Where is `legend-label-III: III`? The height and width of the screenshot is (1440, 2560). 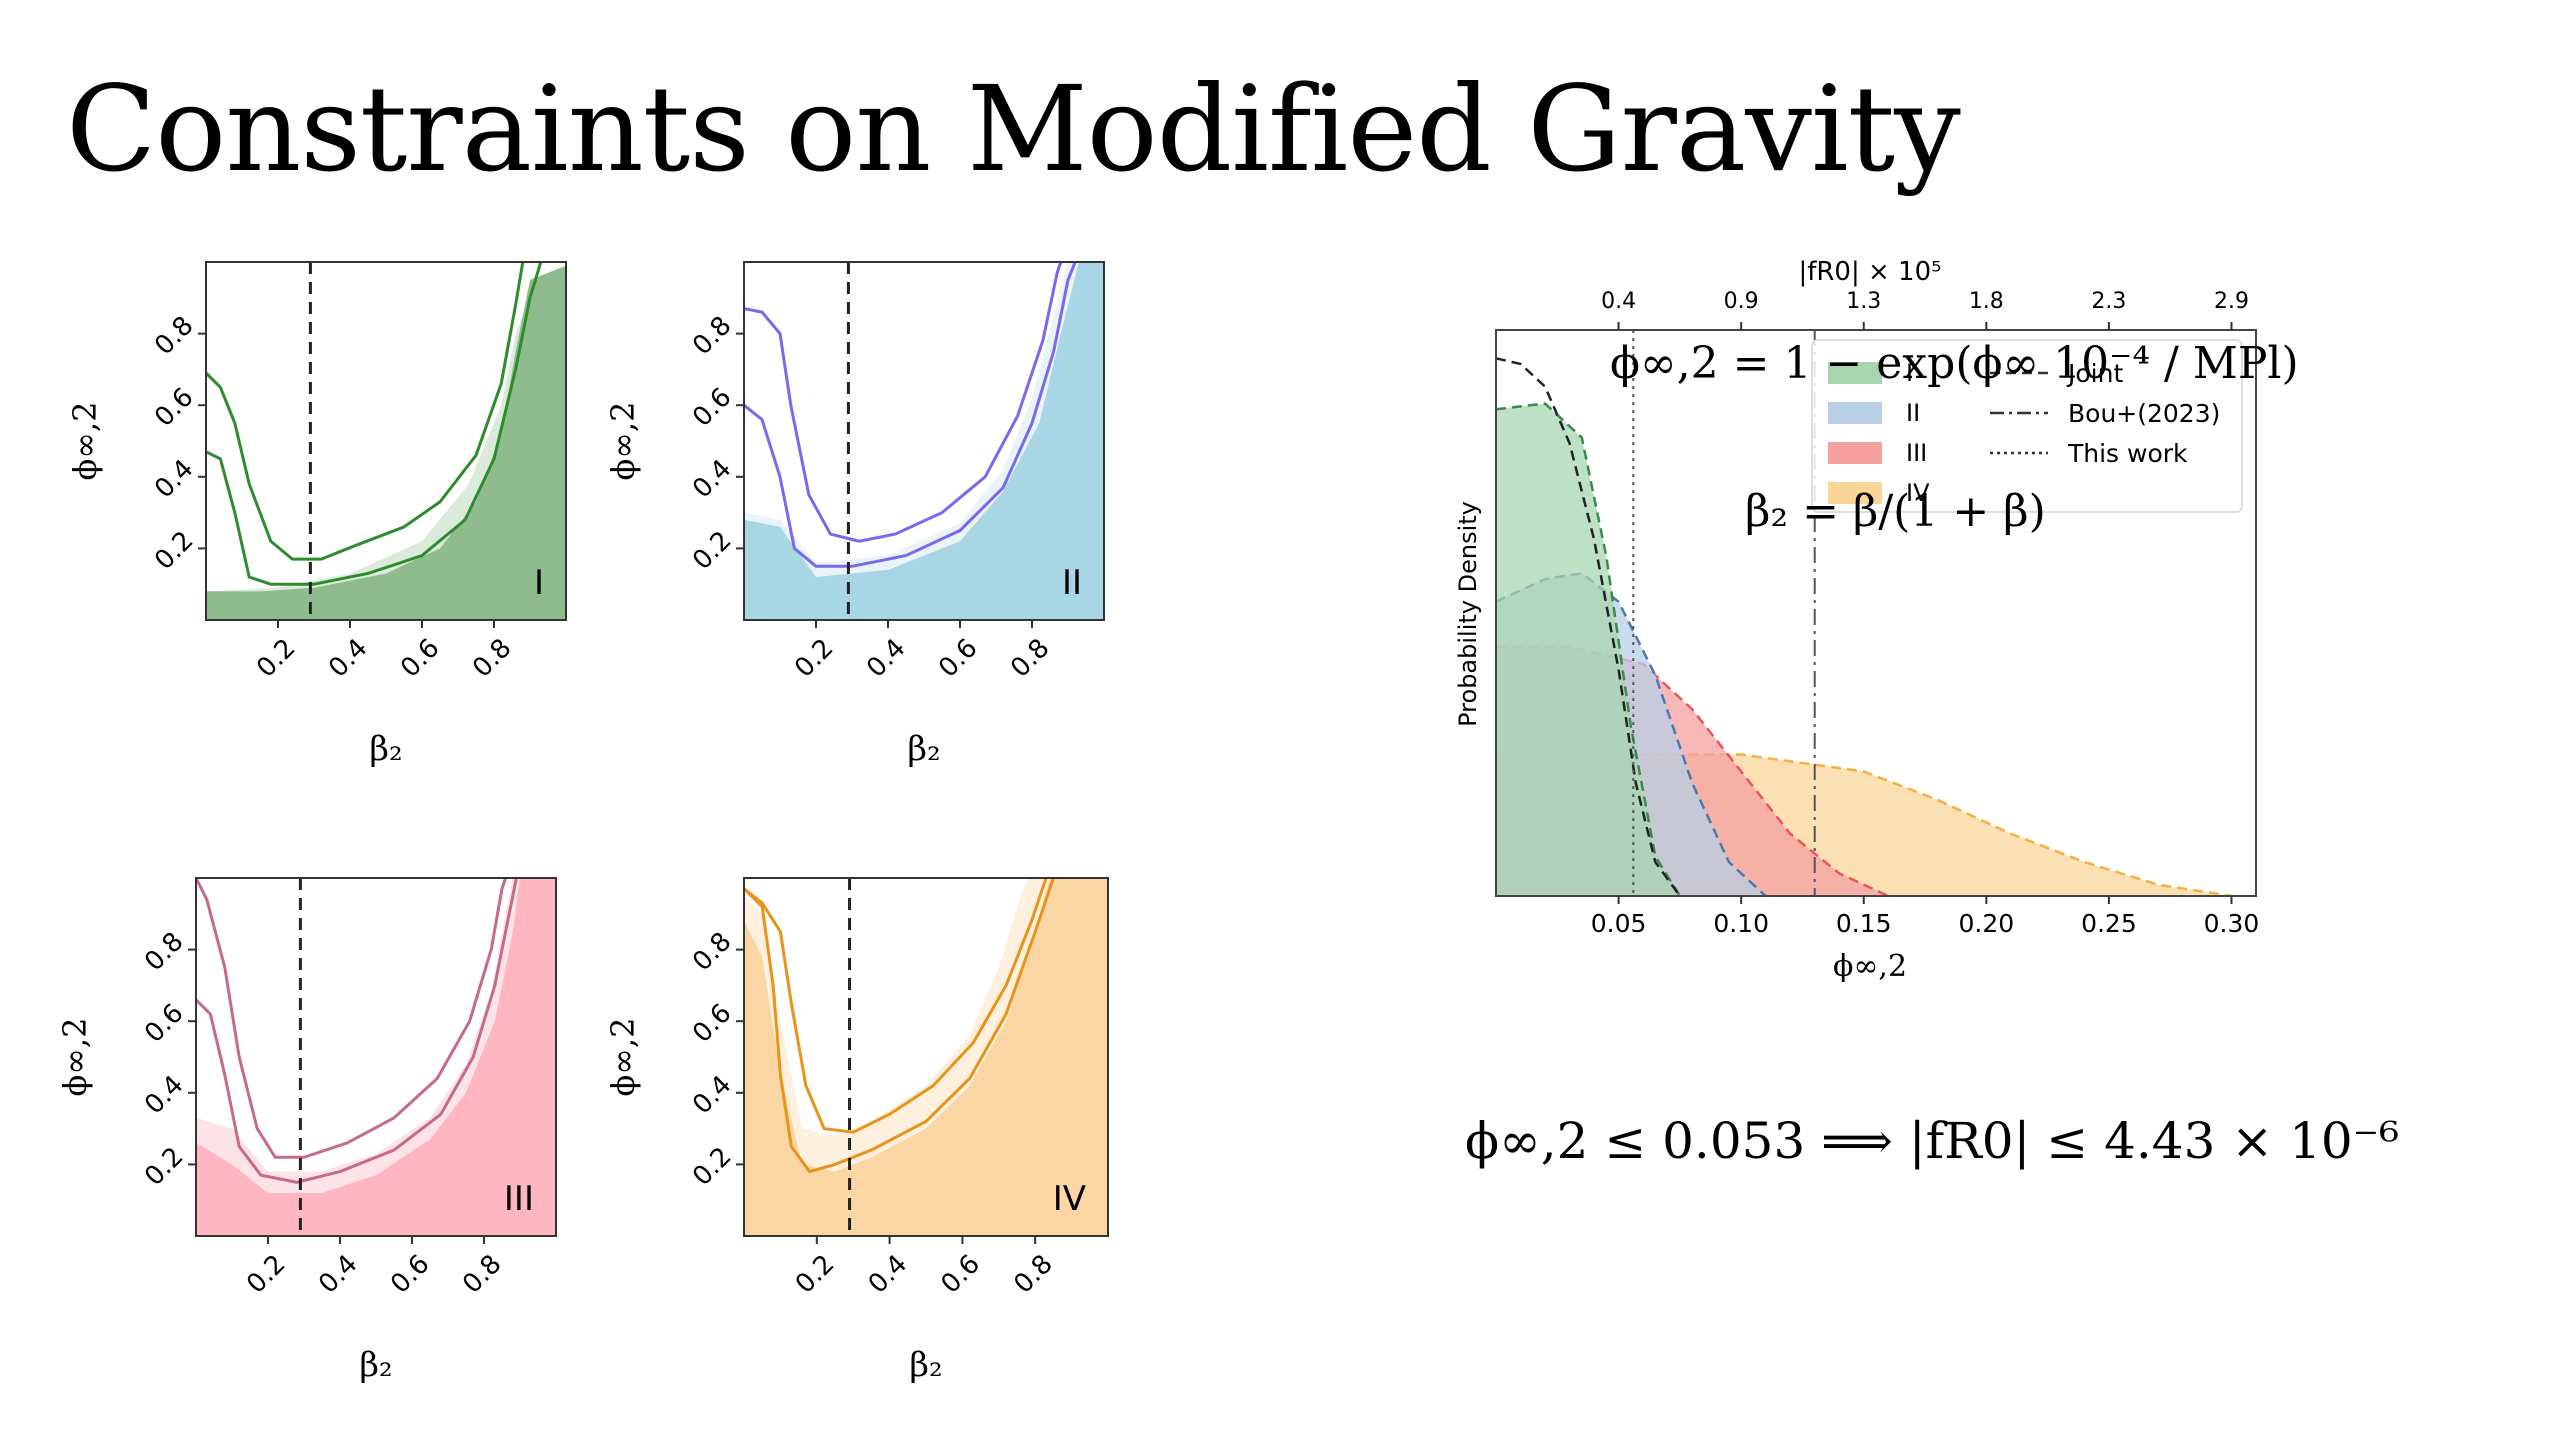
legend-label-III: III is located at coordinates (1916, 453).